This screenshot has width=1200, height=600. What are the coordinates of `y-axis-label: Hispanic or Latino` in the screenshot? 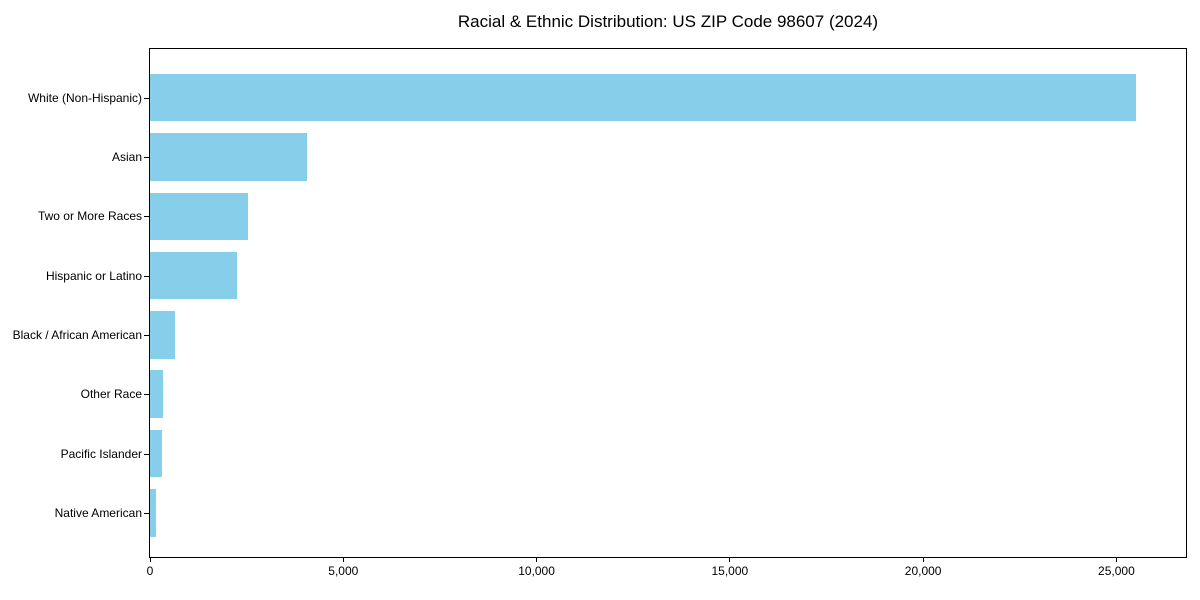 It's located at (93, 275).